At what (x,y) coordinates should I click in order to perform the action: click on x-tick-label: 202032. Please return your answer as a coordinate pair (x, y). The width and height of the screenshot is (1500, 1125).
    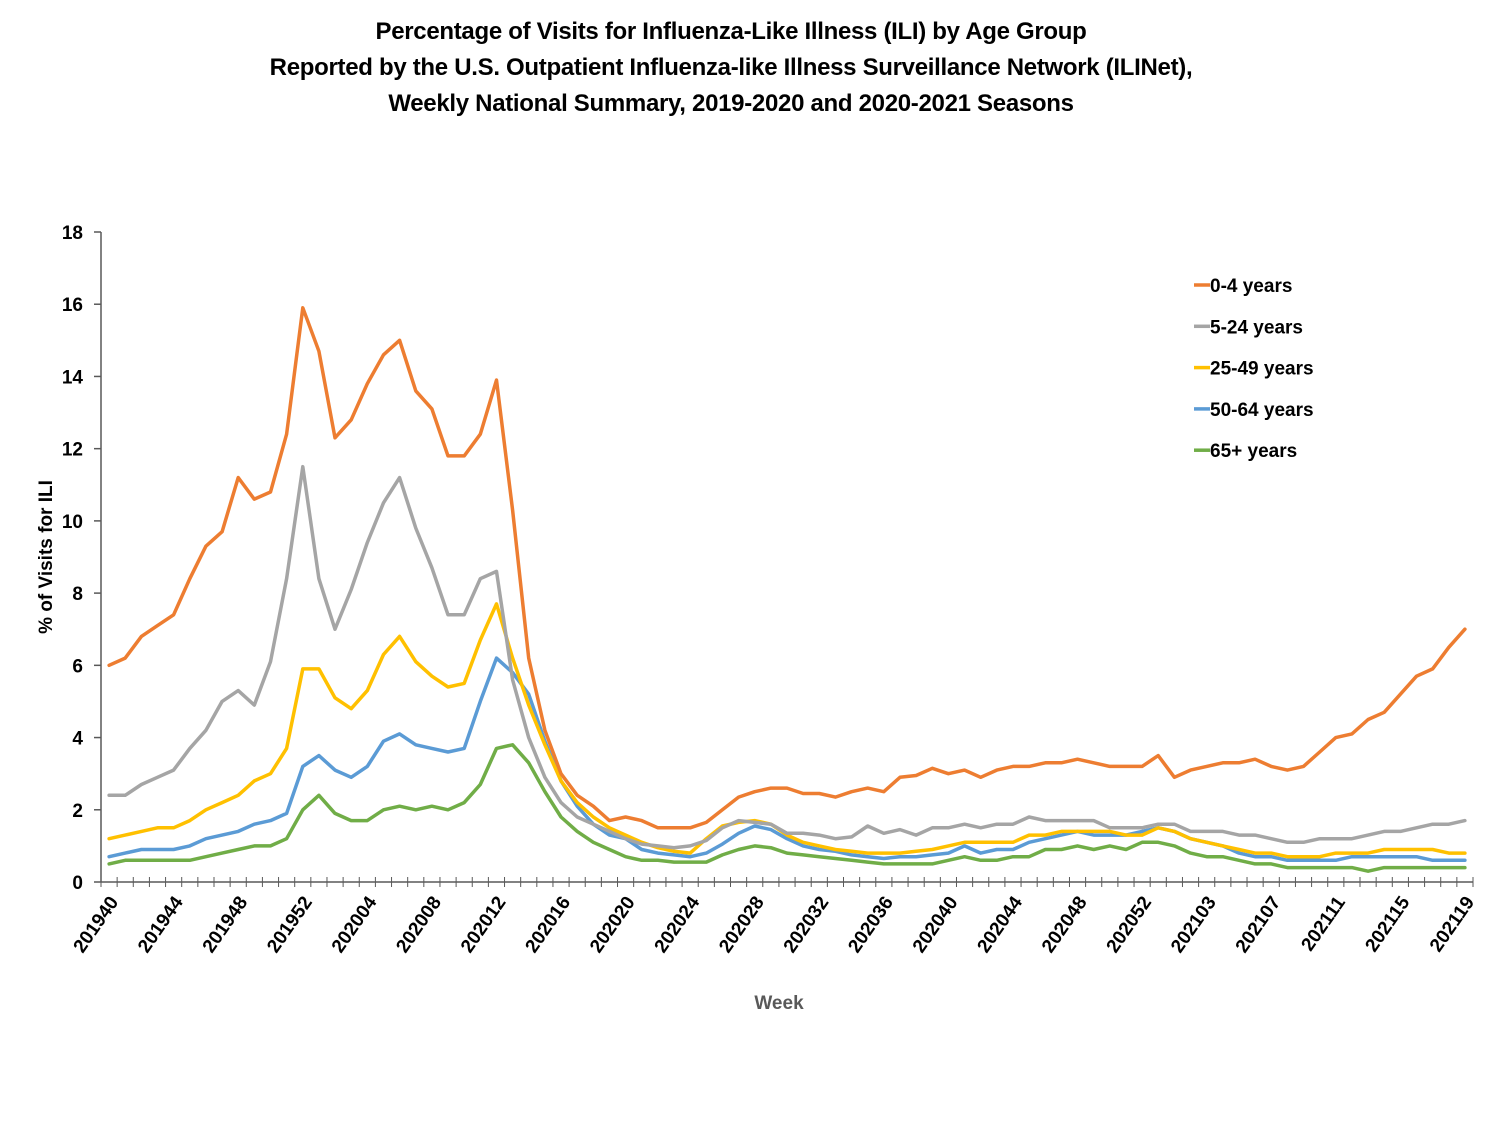
    Looking at the image, I should click on (807, 925).